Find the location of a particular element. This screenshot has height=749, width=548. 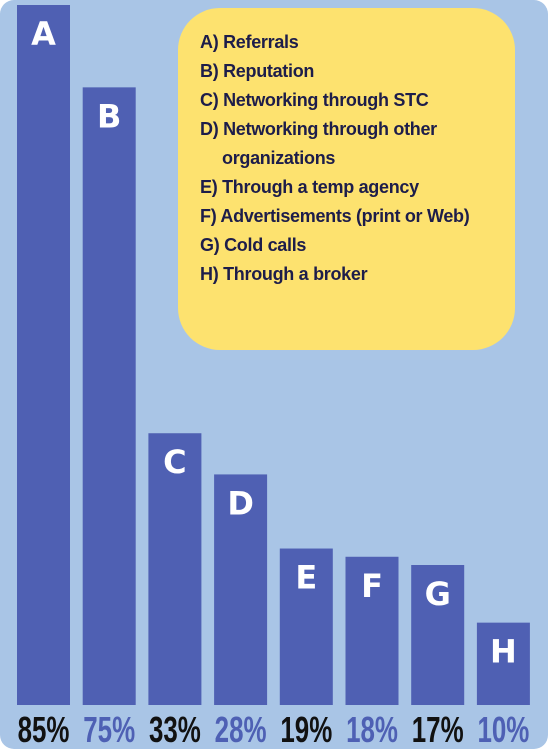

value-label: 75% is located at coordinates (109, 729).